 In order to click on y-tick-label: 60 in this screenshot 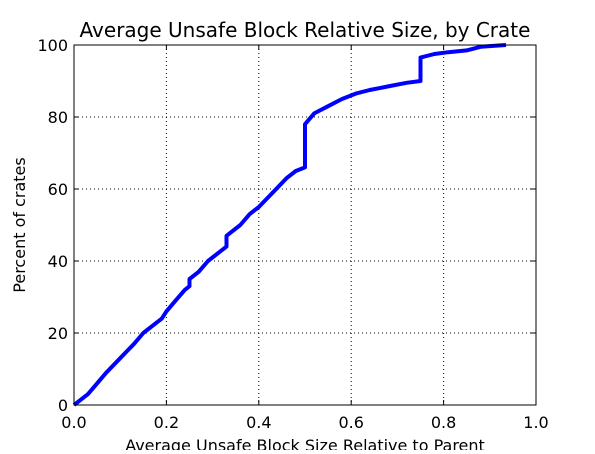, I will do `click(58, 189)`.